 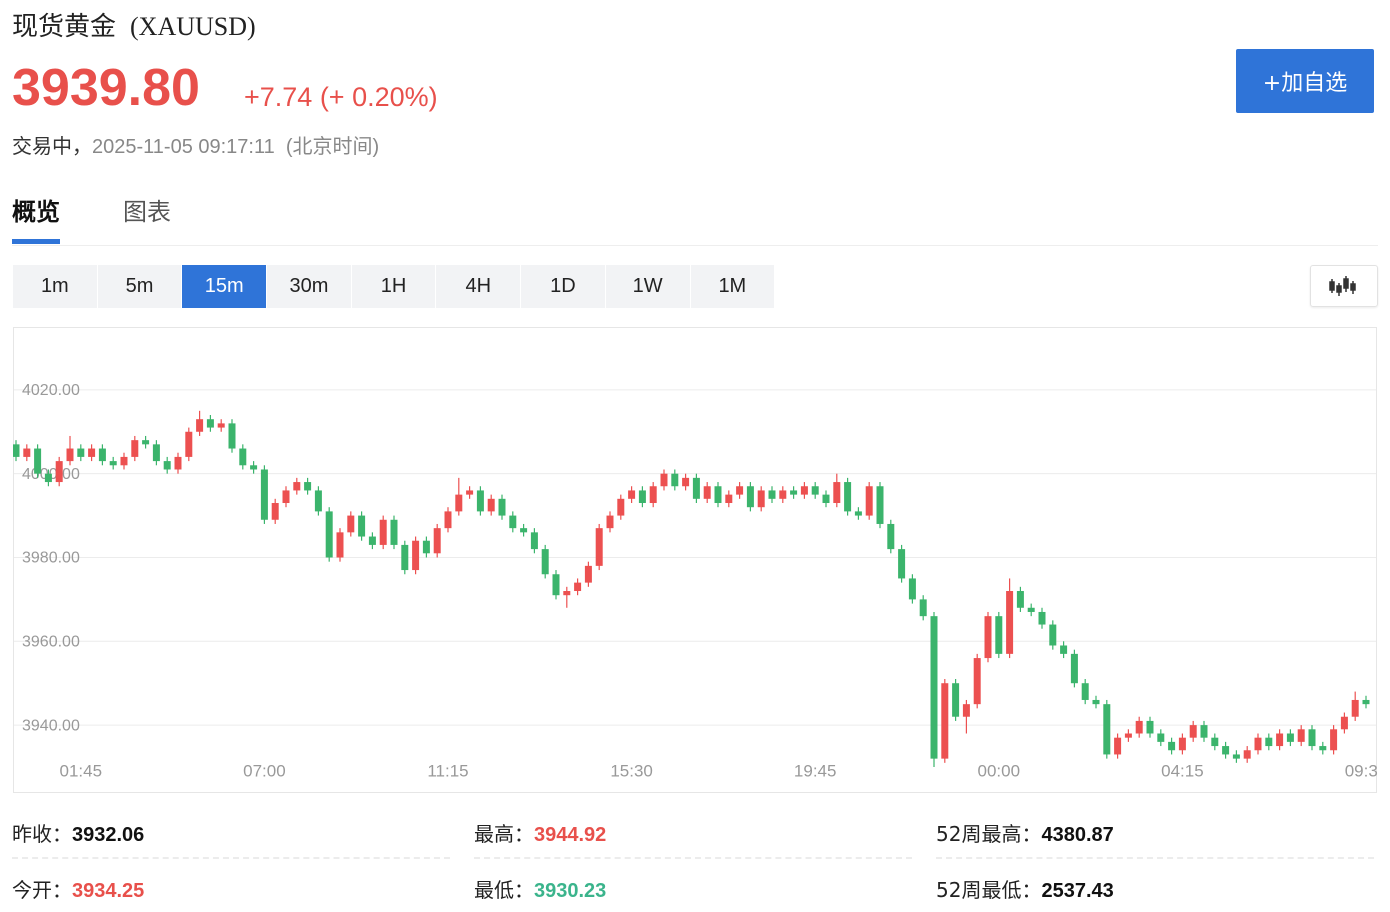 What do you see at coordinates (51, 390) in the screenshot?
I see `y-tick-label: 4020.00` at bounding box center [51, 390].